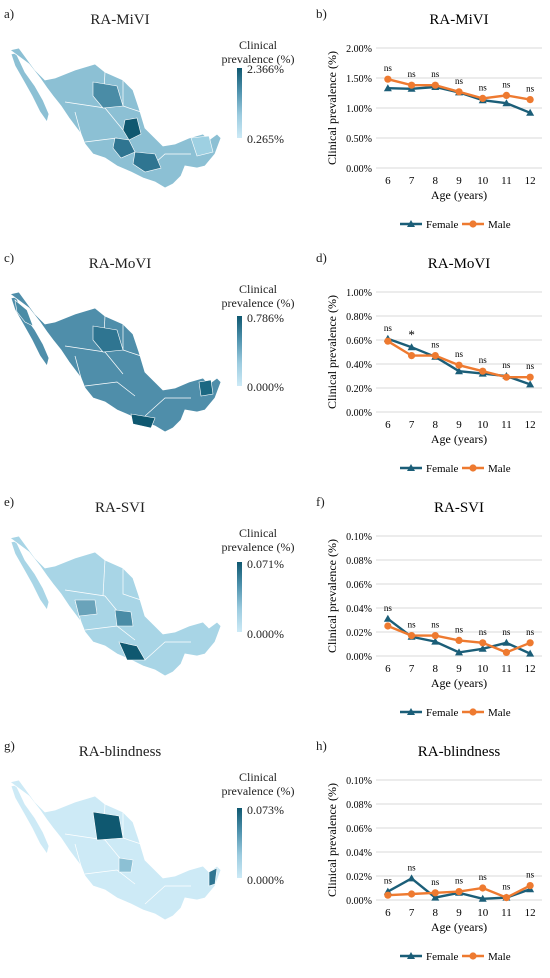  Describe the element at coordinates (359, 365) in the screenshot. I see `y-tick-label: 0.40%` at that location.